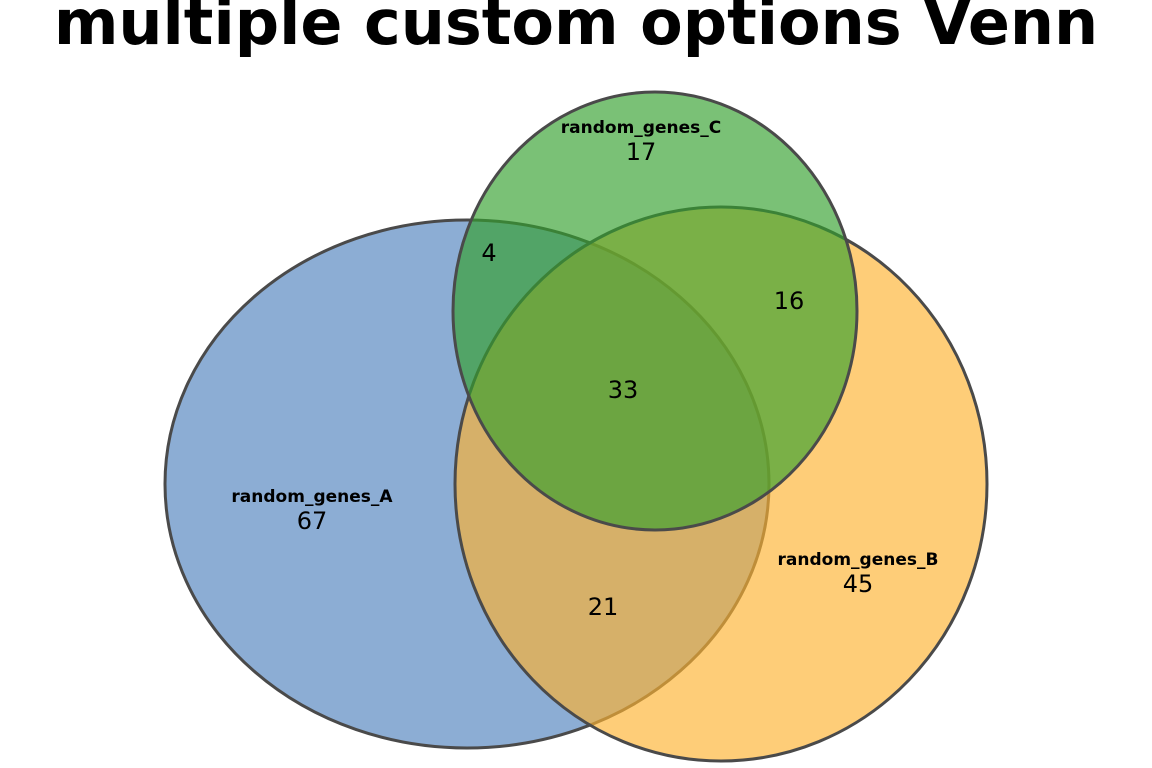 The image size is (1152, 768). What do you see at coordinates (488, 253) in the screenshot?
I see `region-ac-count: 4` at bounding box center [488, 253].